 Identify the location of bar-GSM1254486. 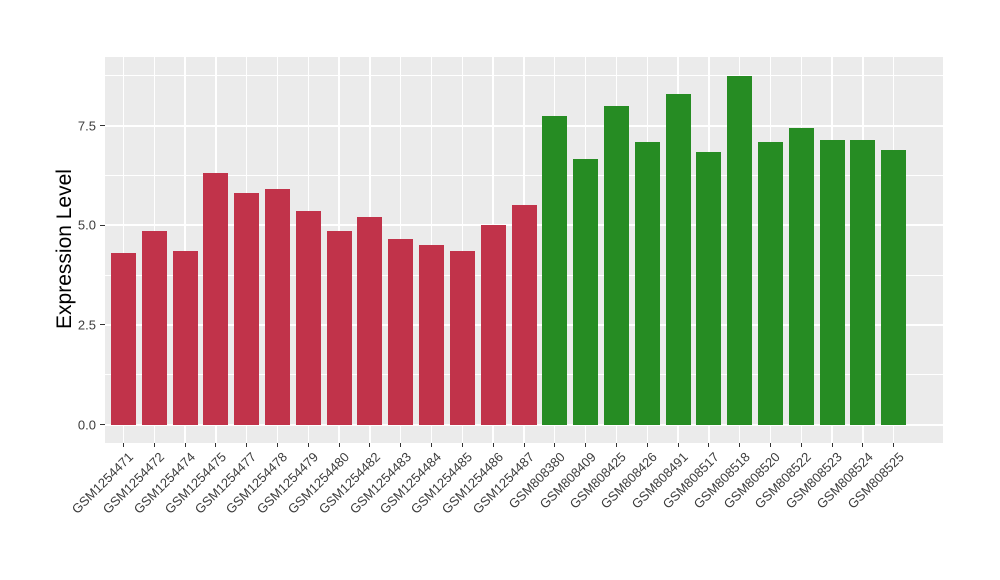
(493, 325).